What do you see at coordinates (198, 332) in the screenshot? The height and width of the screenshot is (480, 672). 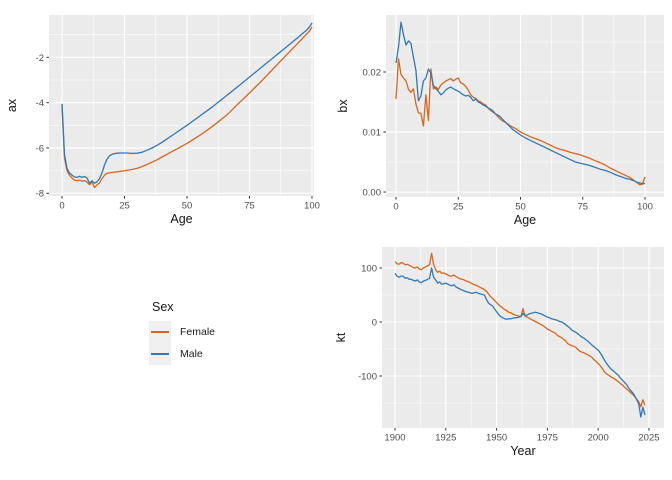 I see `legend-label-female: Female` at bounding box center [198, 332].